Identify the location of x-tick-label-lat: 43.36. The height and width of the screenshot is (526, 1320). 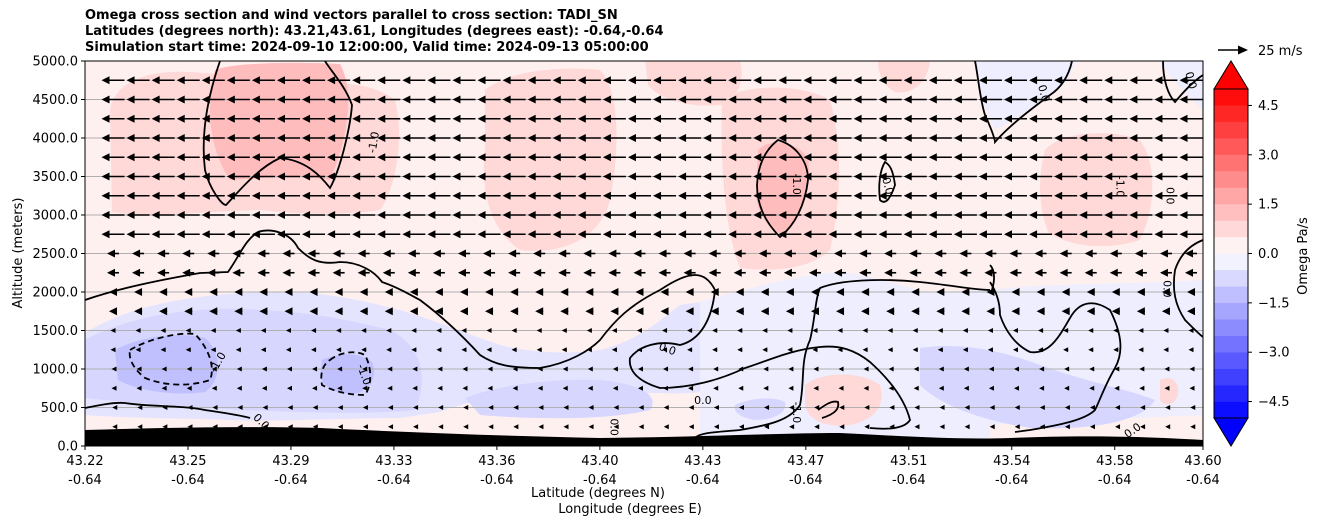
(496, 461).